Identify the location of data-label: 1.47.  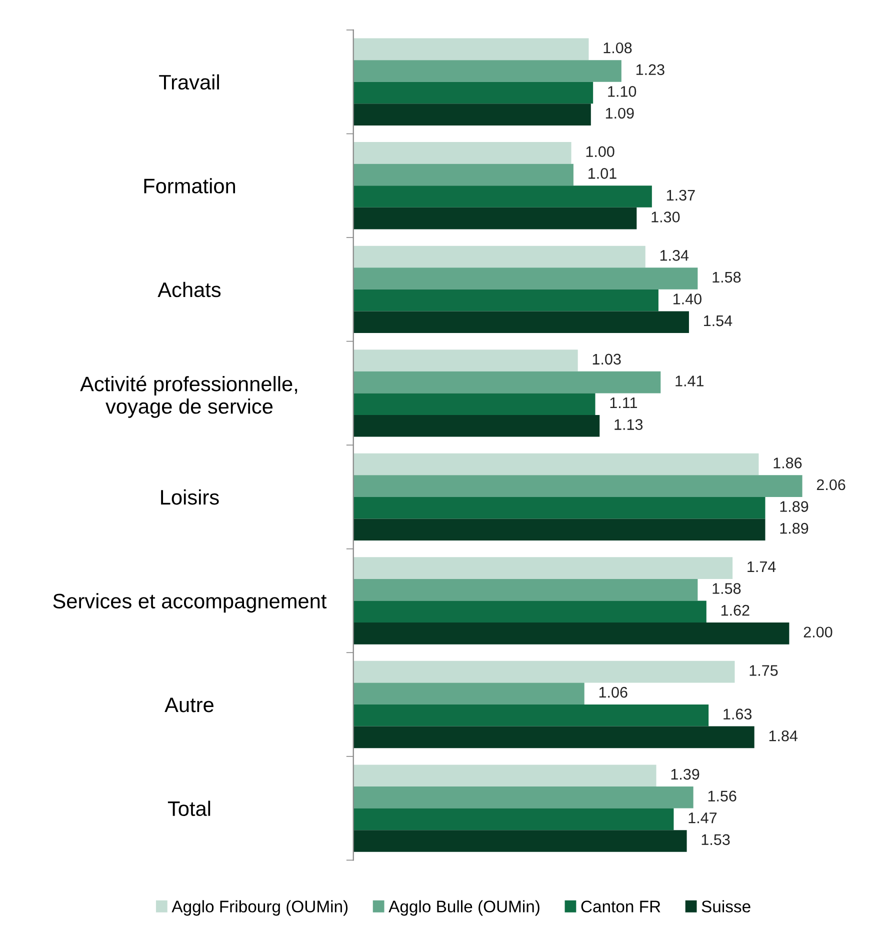
(702, 818).